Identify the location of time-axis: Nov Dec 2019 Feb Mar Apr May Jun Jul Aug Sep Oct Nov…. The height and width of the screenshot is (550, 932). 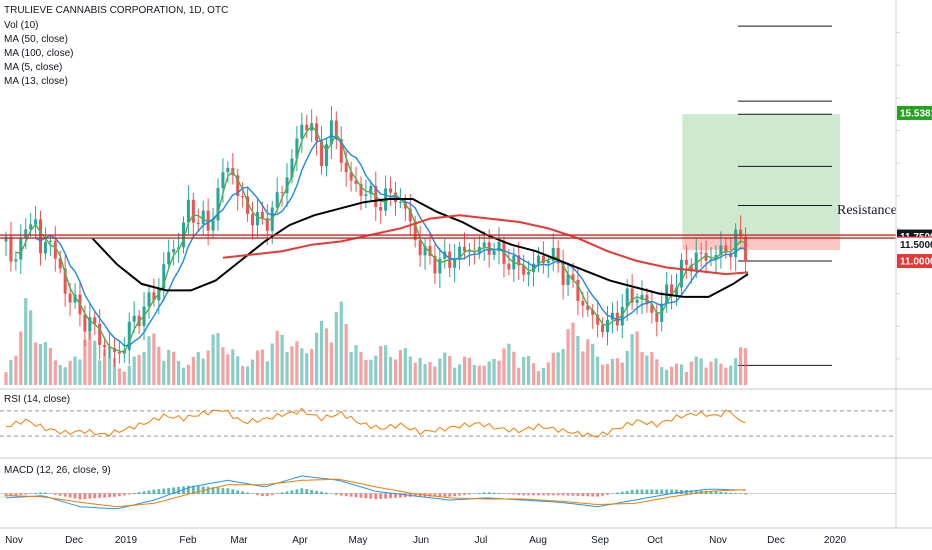
(425, 540).